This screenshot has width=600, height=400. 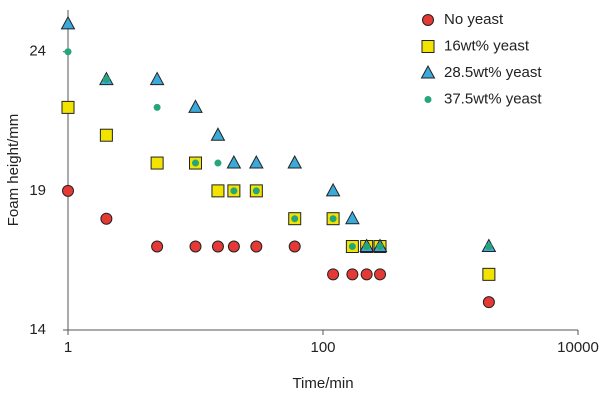 What do you see at coordinates (37, 190) in the screenshot?
I see `y-tick-label: 19` at bounding box center [37, 190].